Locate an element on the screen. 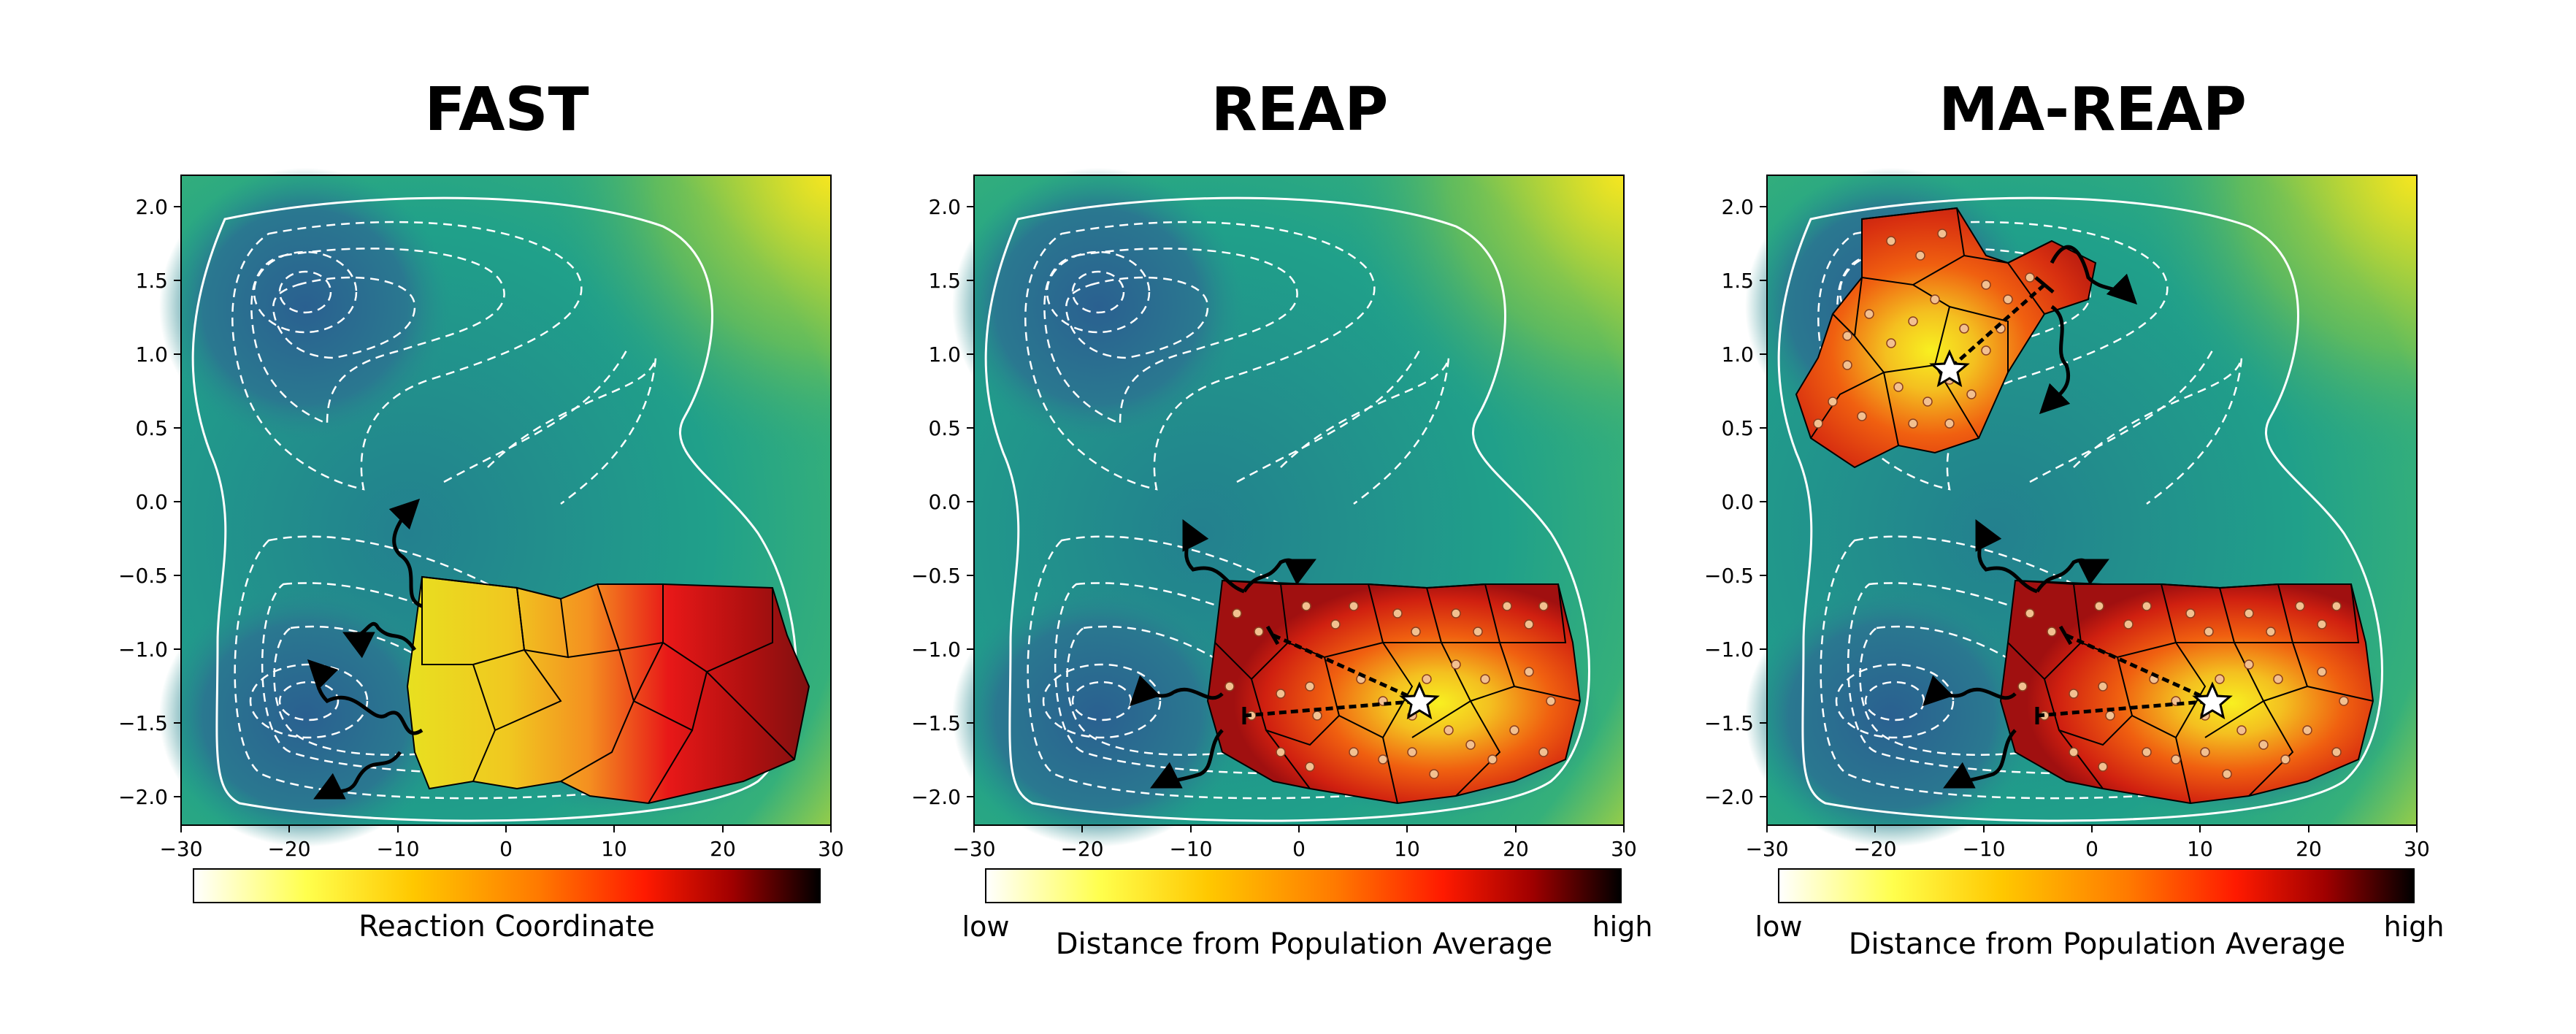  fast-x-axis: −30 −20 −10 0 10 20 30 is located at coordinates (501, 843).